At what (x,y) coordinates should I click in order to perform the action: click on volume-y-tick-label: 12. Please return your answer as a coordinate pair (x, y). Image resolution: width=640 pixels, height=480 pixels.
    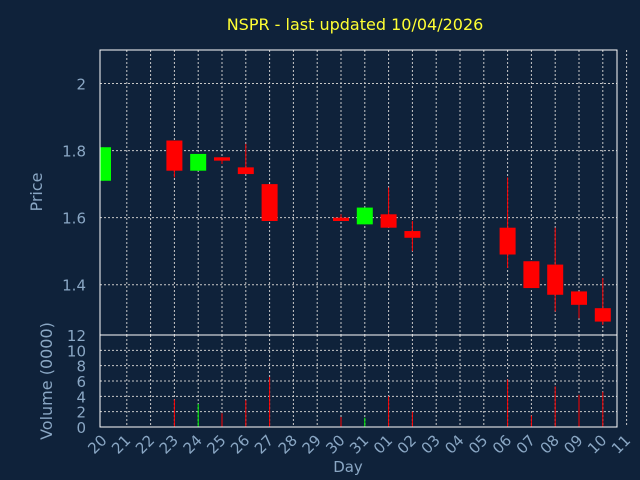
    Looking at the image, I should click on (76, 336).